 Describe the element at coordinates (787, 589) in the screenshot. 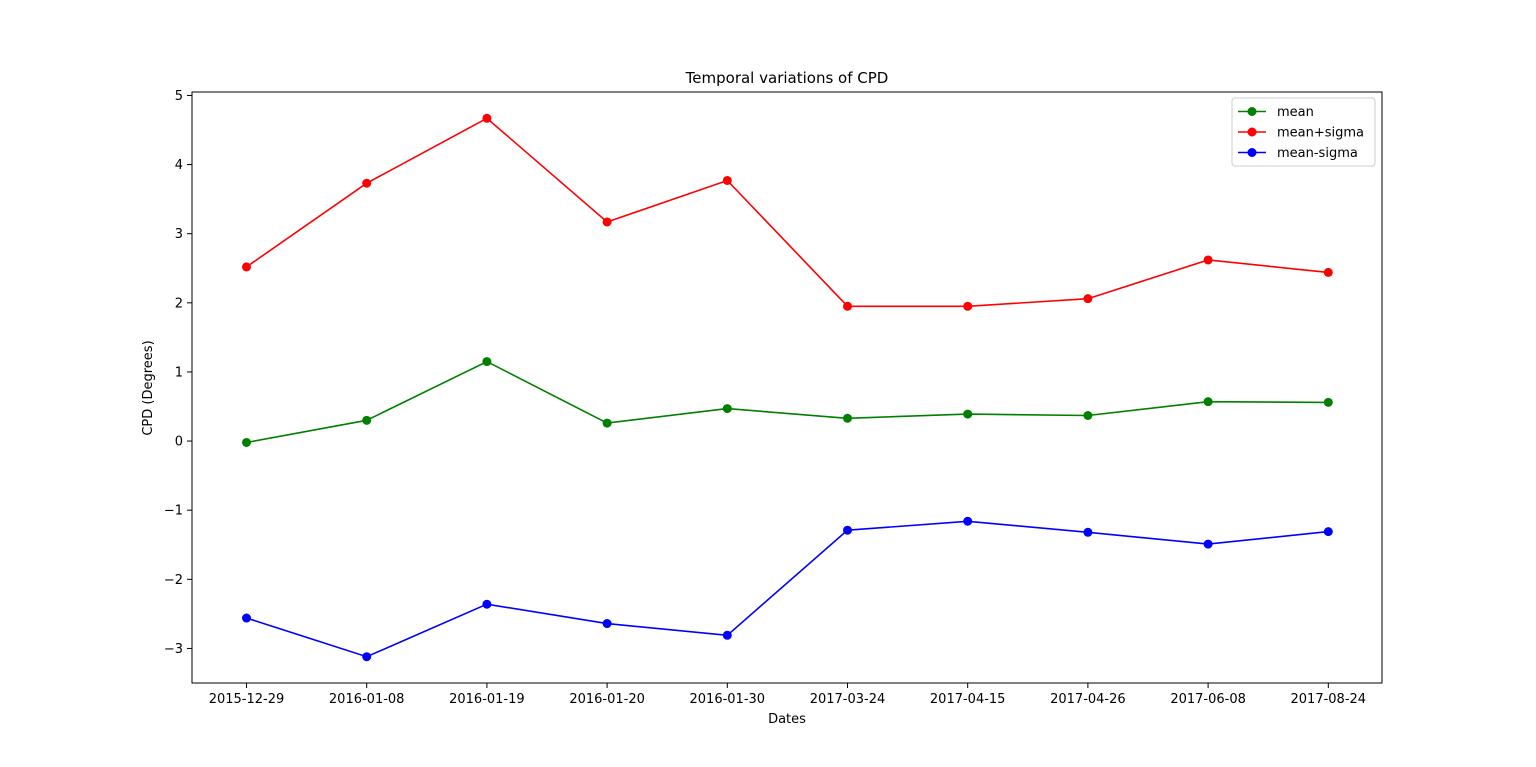

I see `series-line-mean-sigma` at that location.